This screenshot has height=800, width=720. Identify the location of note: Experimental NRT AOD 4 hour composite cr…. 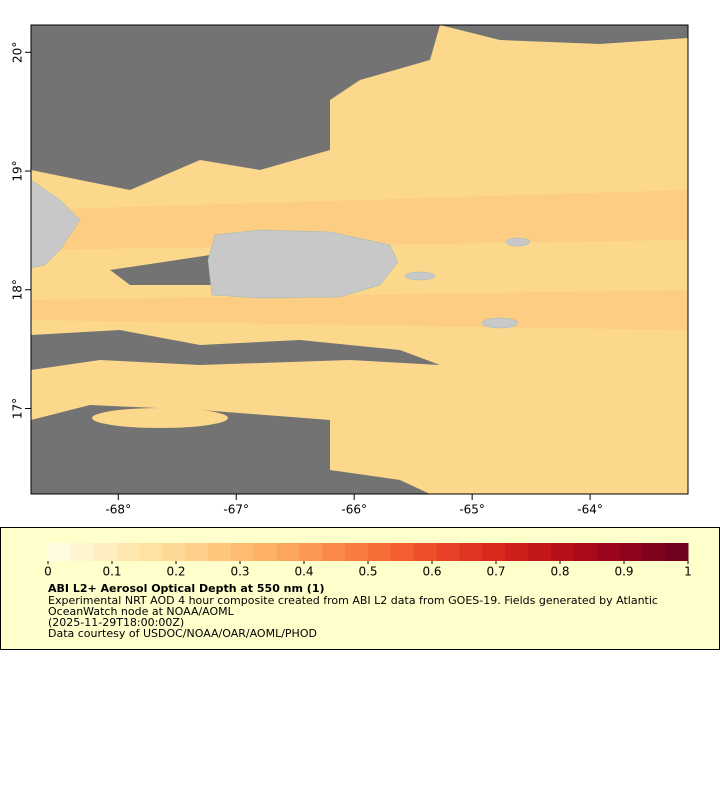
(353, 600).